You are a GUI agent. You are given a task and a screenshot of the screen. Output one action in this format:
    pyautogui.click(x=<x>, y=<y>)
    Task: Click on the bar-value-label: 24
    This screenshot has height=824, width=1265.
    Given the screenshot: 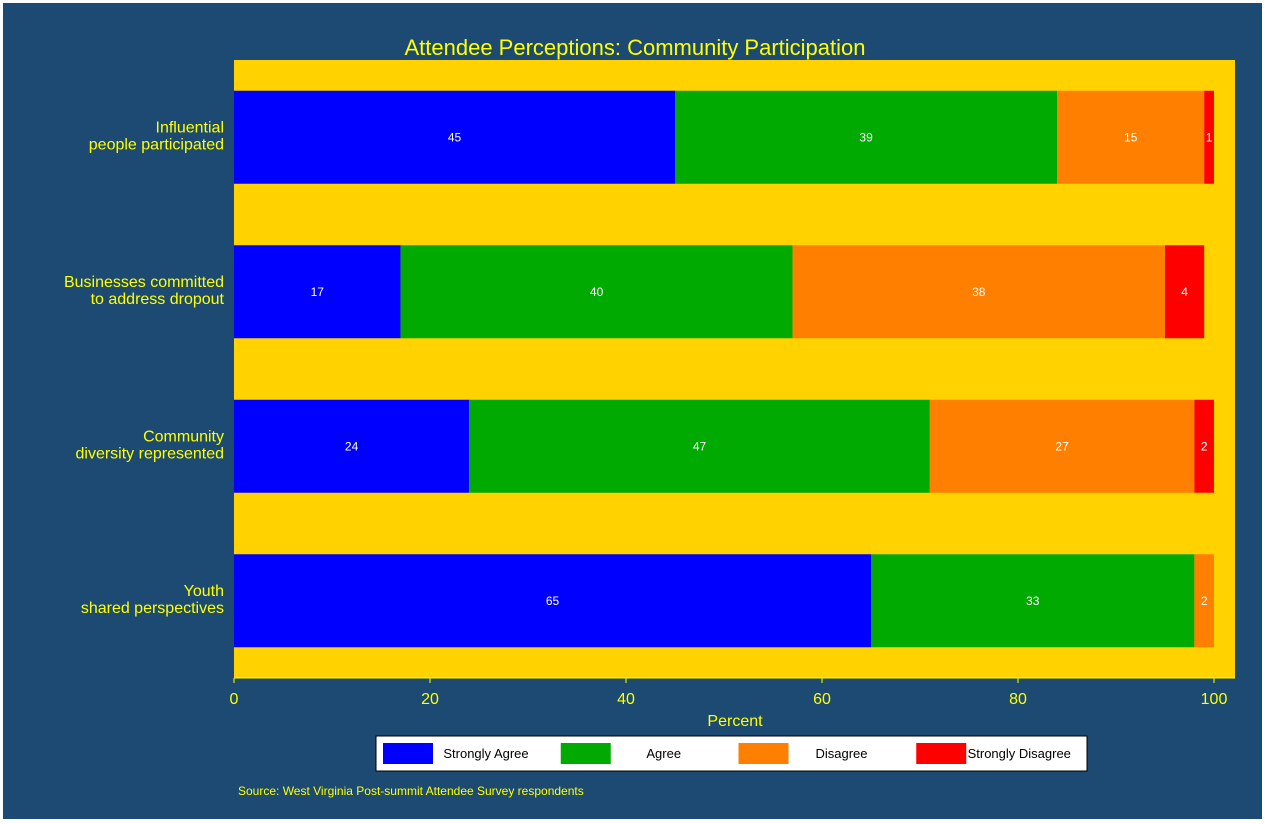 What is the action you would take?
    pyautogui.click(x=352, y=446)
    